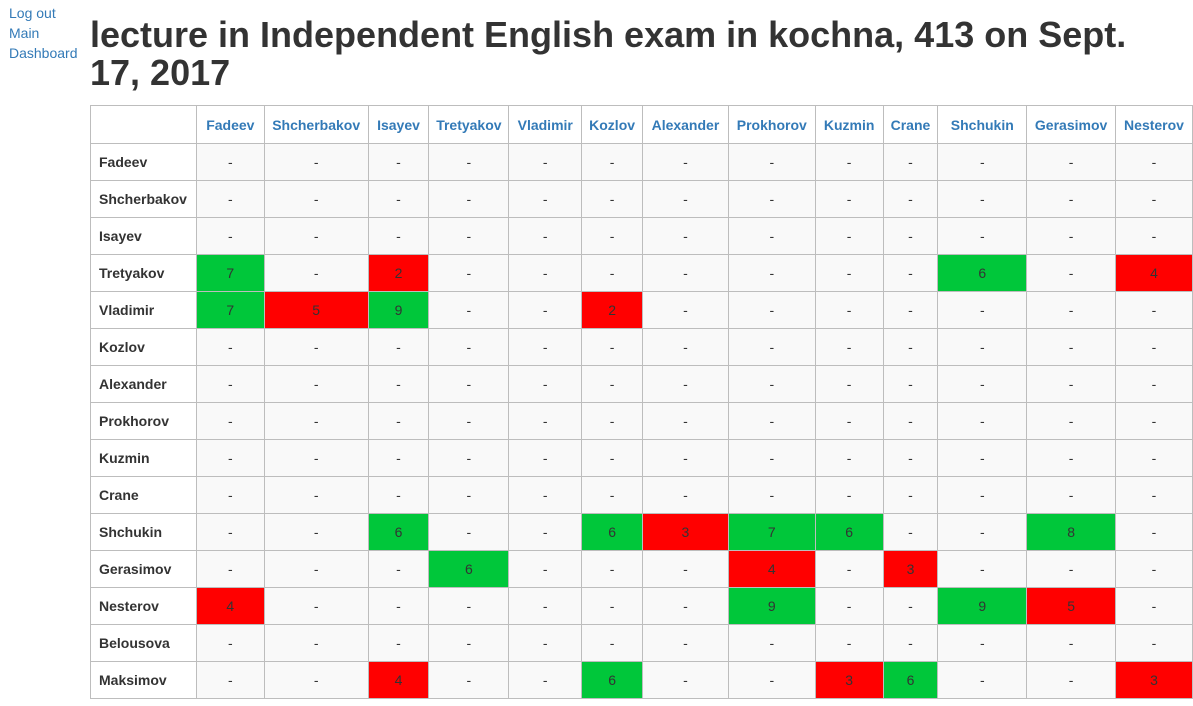 The width and height of the screenshot is (1193, 706). What do you see at coordinates (32, 13) in the screenshot?
I see `logout-link: Log out` at bounding box center [32, 13].